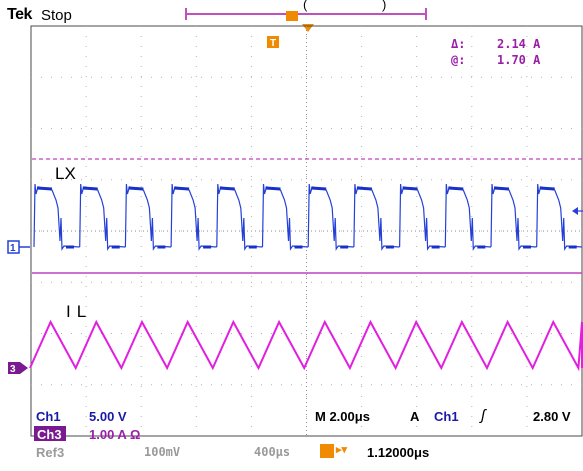  I want to click on ch1-name: Ch1, so click(48, 416).